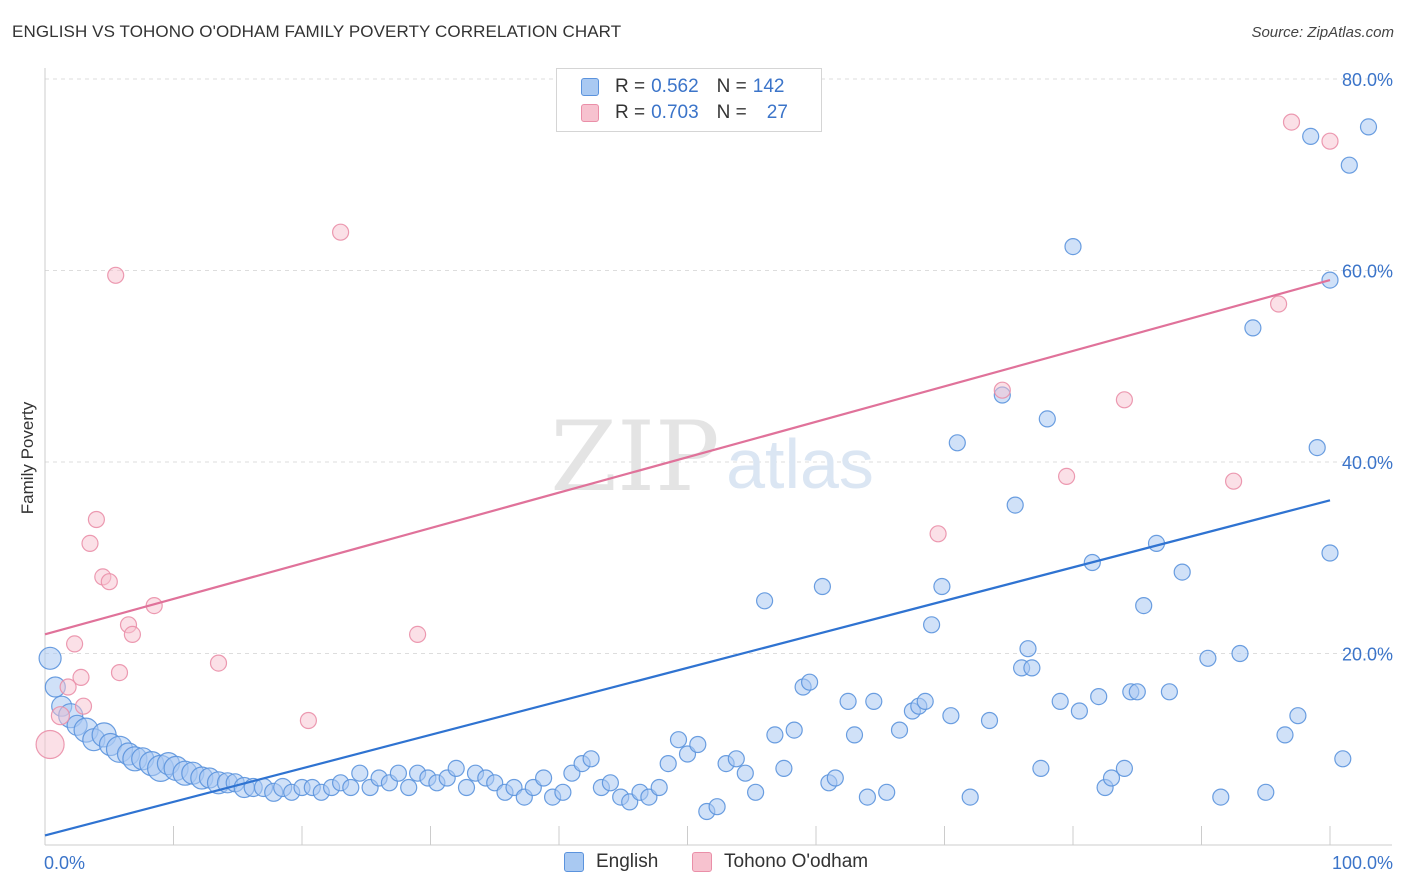 This screenshot has width=1406, height=892. I want to click on correlation-legend: R = 0.562 N = 142 R = 0.703 N = 27, so click(689, 100).